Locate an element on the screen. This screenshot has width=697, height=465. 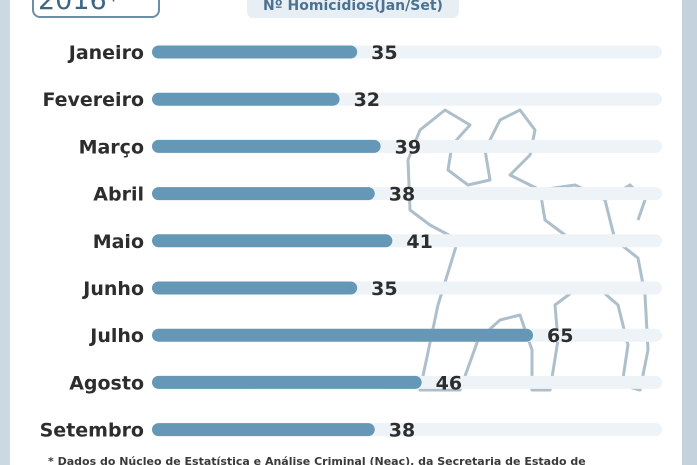
value-label: 46 is located at coordinates (449, 383).